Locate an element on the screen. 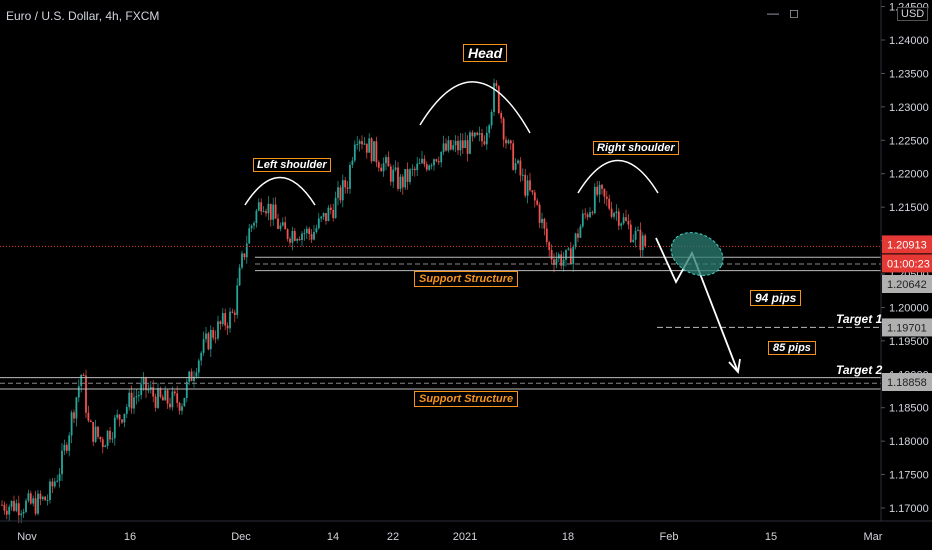 Image resolution: width=932 pixels, height=550 pixels. restore-icon: ◻ is located at coordinates (794, 13).